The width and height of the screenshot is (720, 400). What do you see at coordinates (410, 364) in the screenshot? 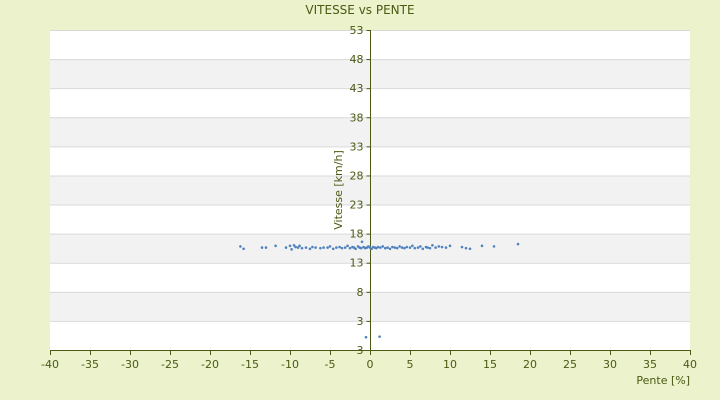
I see `x-tick-label: 5` at bounding box center [410, 364].